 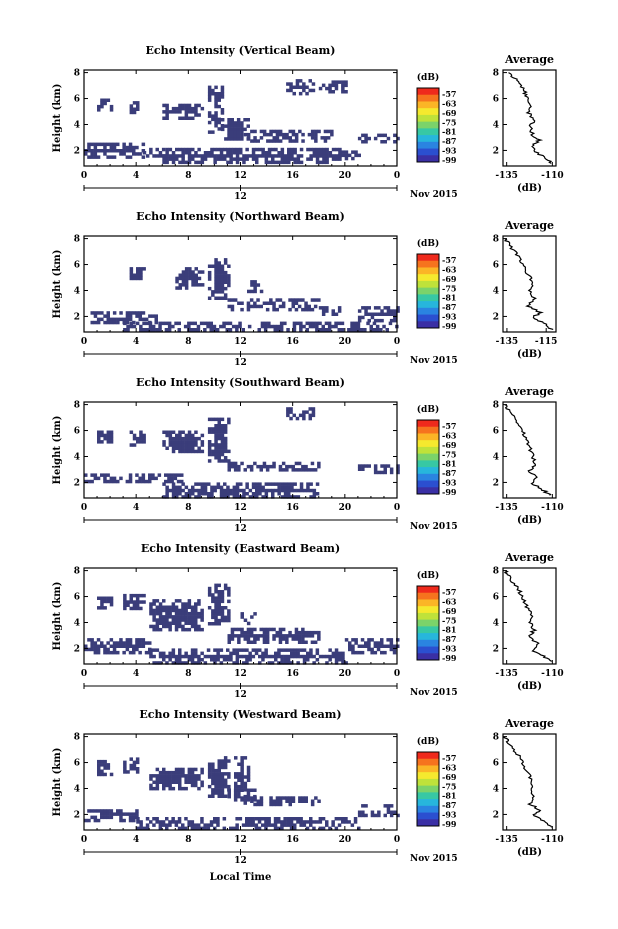 I want to click on average-x-label: (dB), so click(x=529, y=852).